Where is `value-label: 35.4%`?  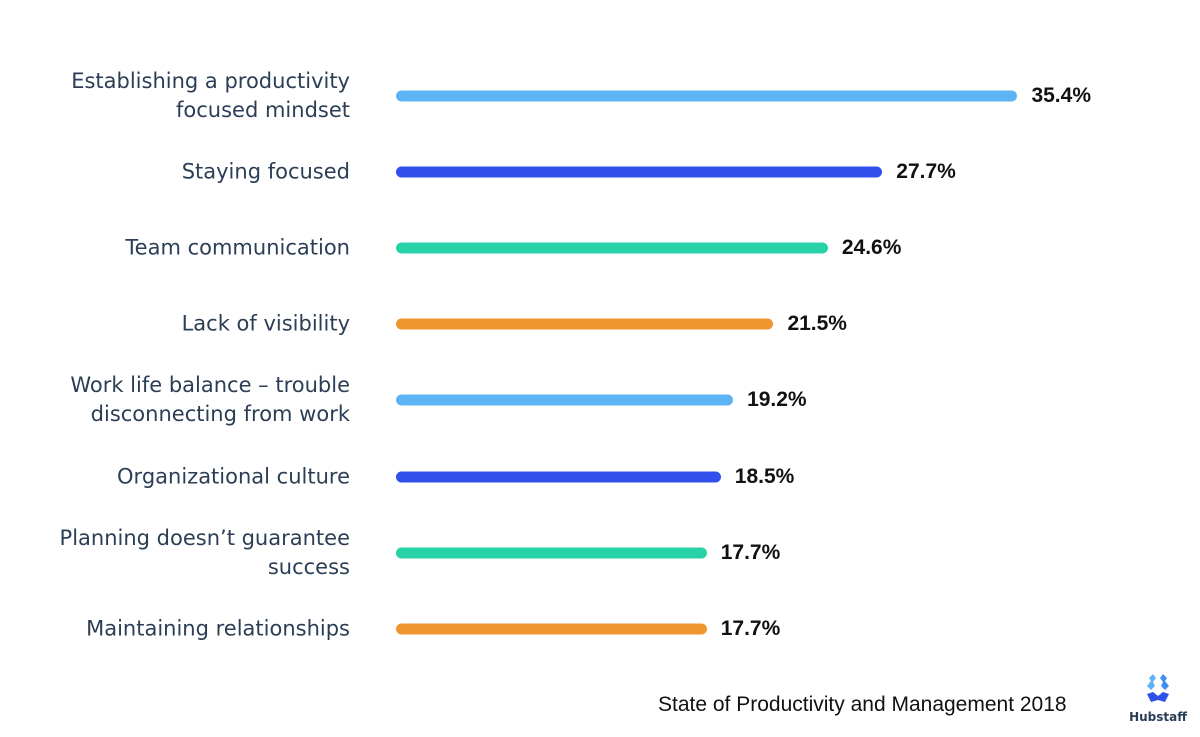
value-label: 35.4% is located at coordinates (1061, 95).